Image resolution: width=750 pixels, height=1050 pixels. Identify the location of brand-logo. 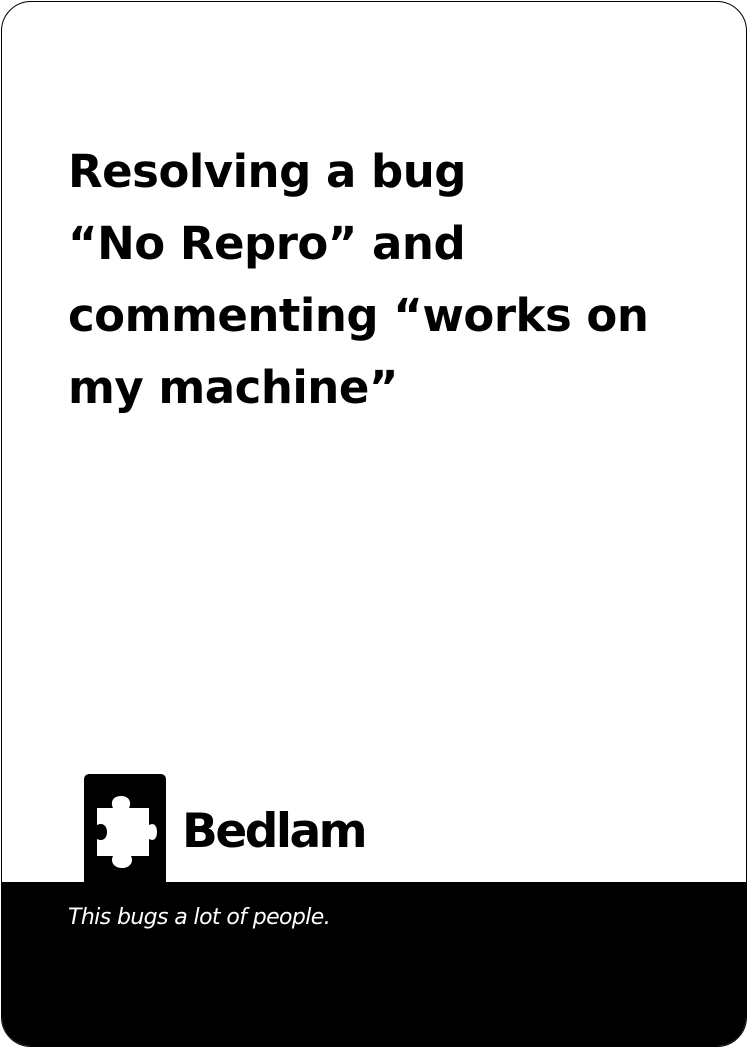
(125, 834).